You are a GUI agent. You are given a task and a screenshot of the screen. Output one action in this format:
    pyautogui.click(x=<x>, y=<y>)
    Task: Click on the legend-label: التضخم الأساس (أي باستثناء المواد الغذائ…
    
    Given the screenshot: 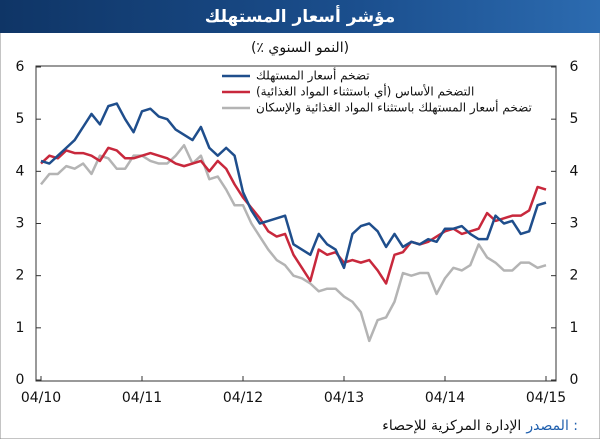 What is the action you would take?
    pyautogui.click(x=365, y=92)
    